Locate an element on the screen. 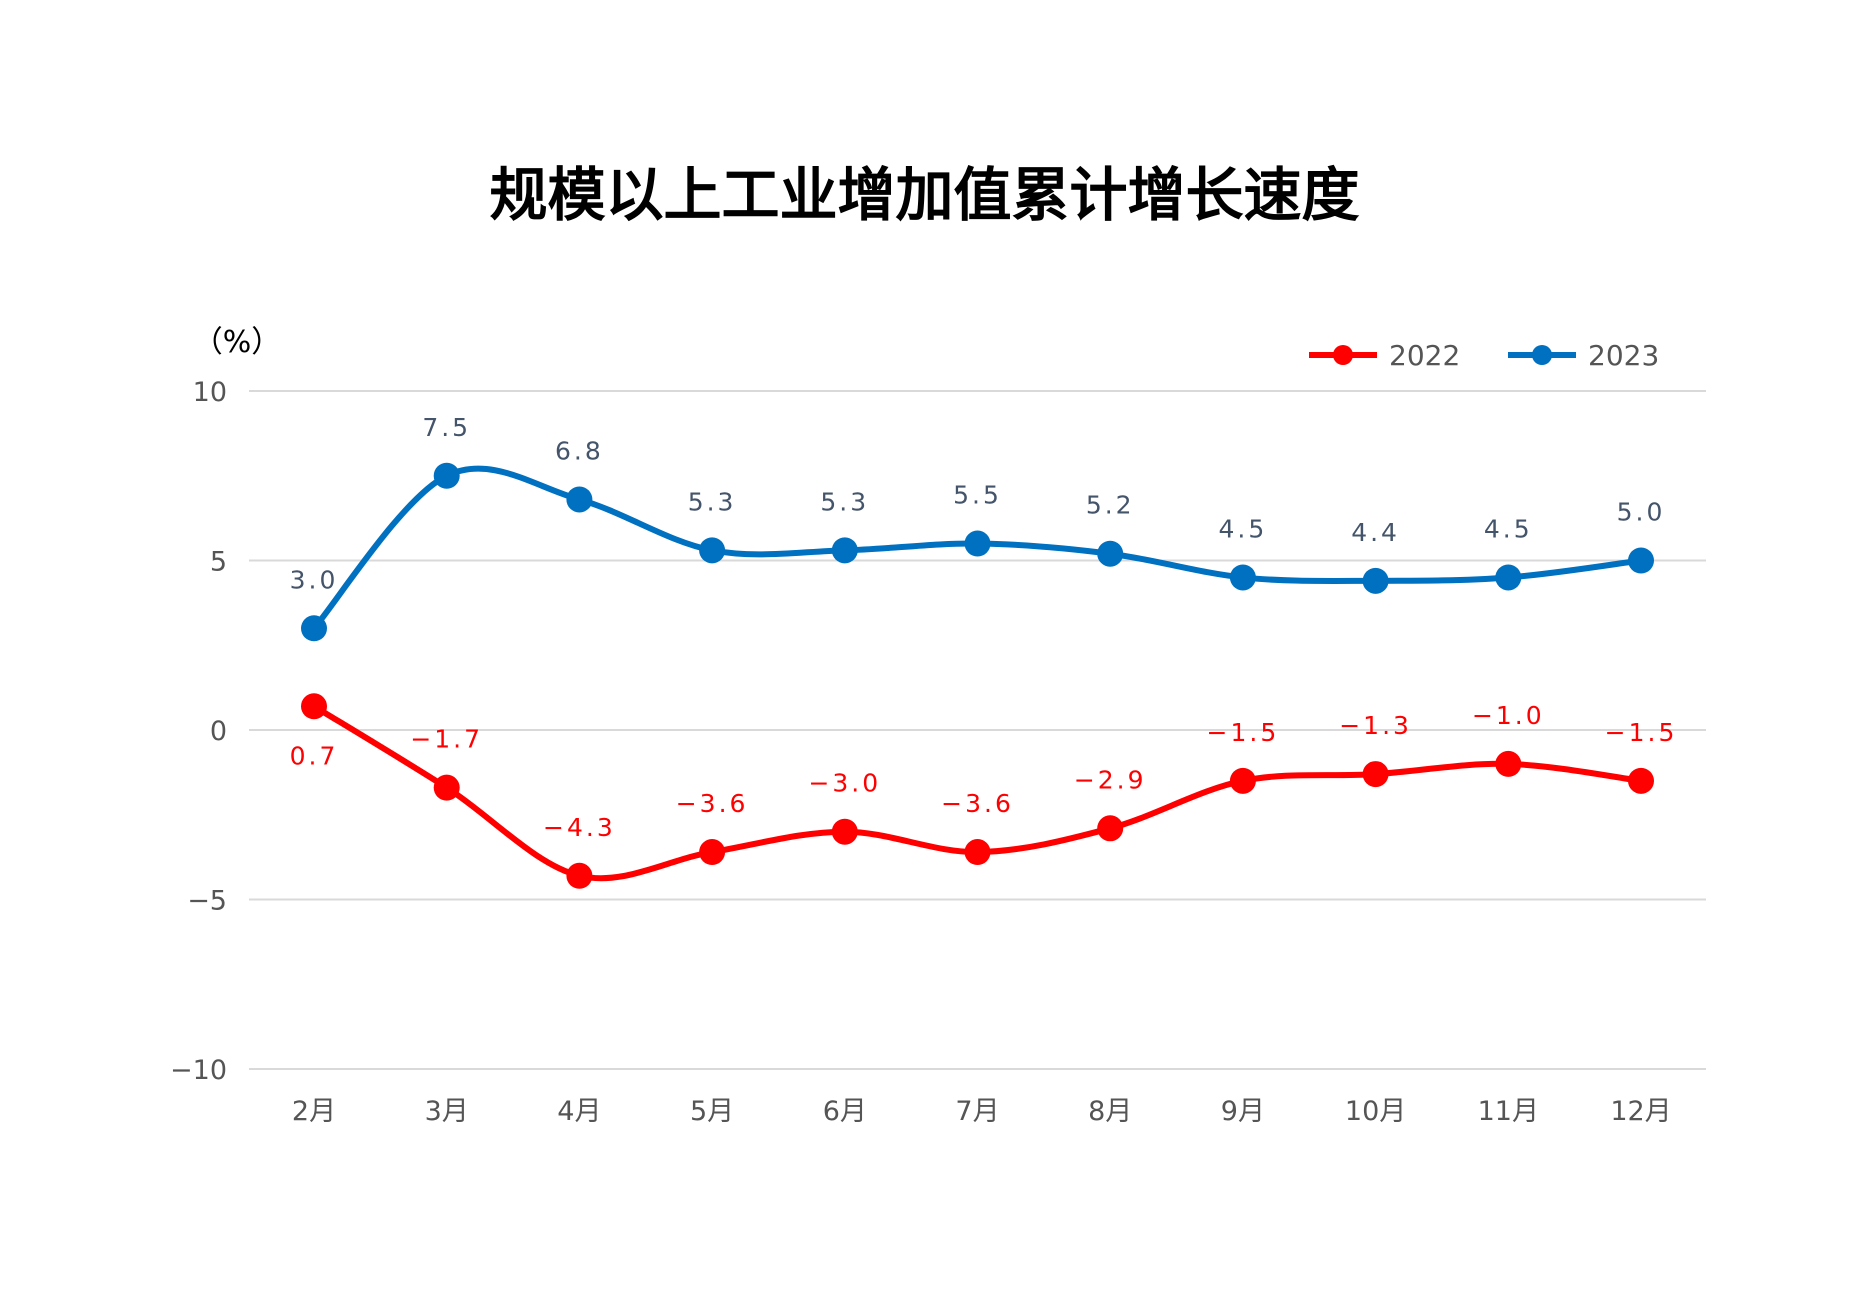 The height and width of the screenshot is (1291, 1849). x-tick-label: 3月 is located at coordinates (447, 1111).